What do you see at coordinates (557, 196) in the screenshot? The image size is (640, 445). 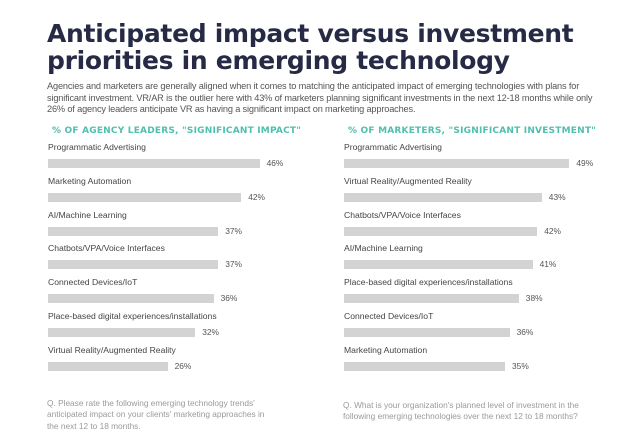 I see `value-label: 43%` at bounding box center [557, 196].